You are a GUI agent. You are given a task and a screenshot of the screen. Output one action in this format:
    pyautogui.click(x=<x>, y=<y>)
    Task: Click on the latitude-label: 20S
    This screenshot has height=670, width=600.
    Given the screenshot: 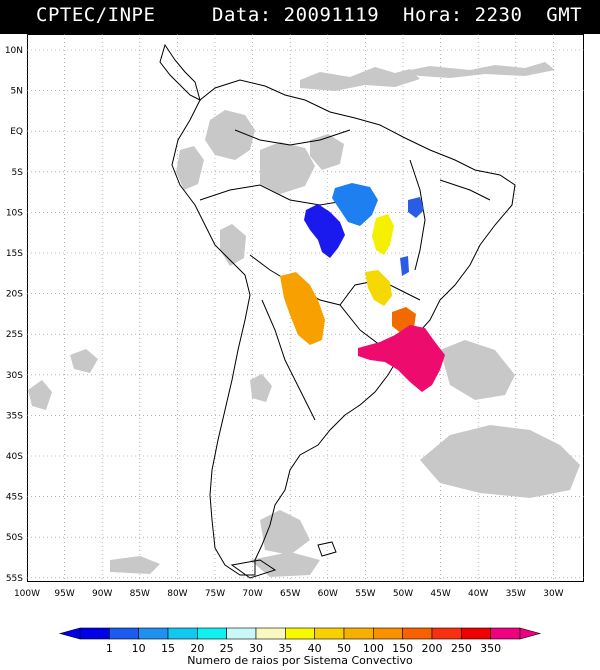 What is the action you would take?
    pyautogui.click(x=14, y=295)
    